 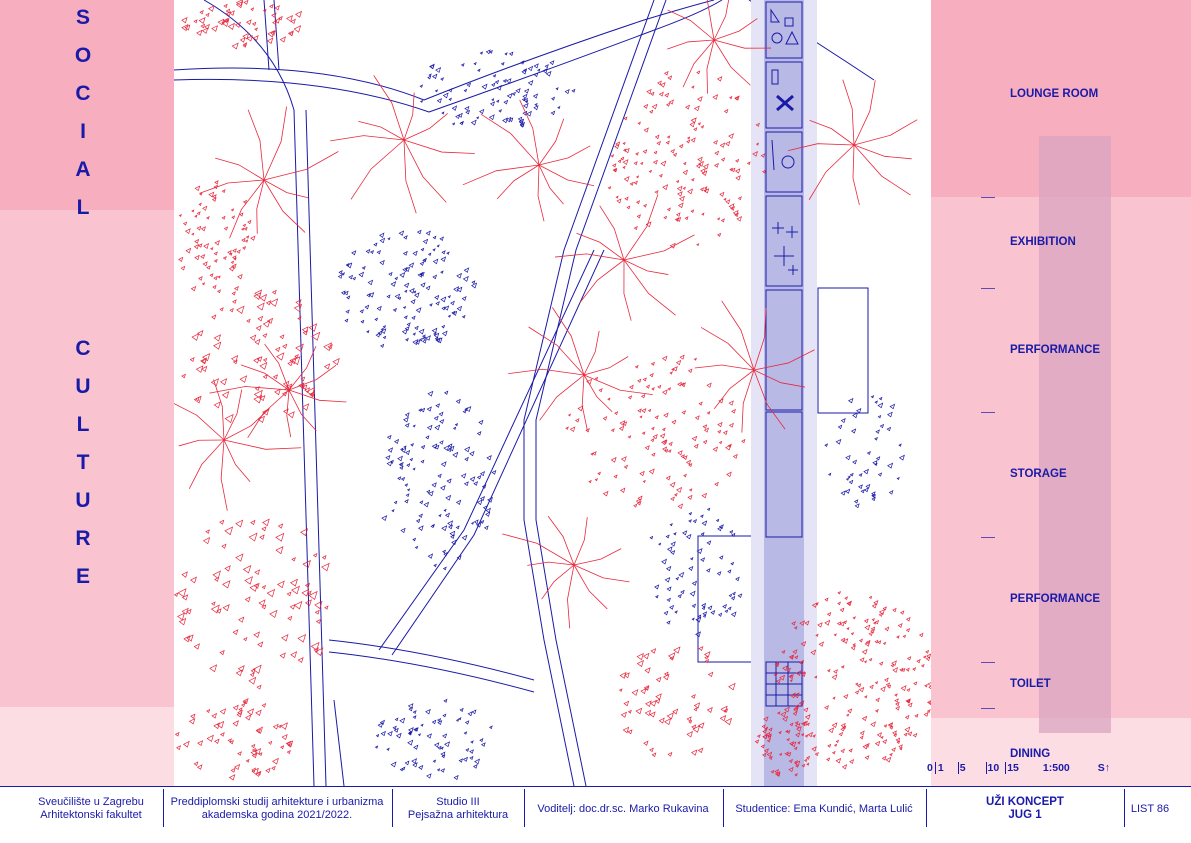 I want to click on scale-tick: 5, so click(x=962, y=768).